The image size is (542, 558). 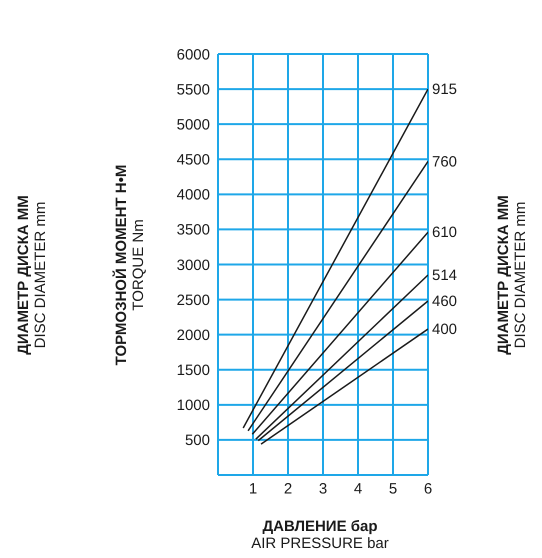 I want to click on y-tick-label: 3500, so click(x=193, y=230).